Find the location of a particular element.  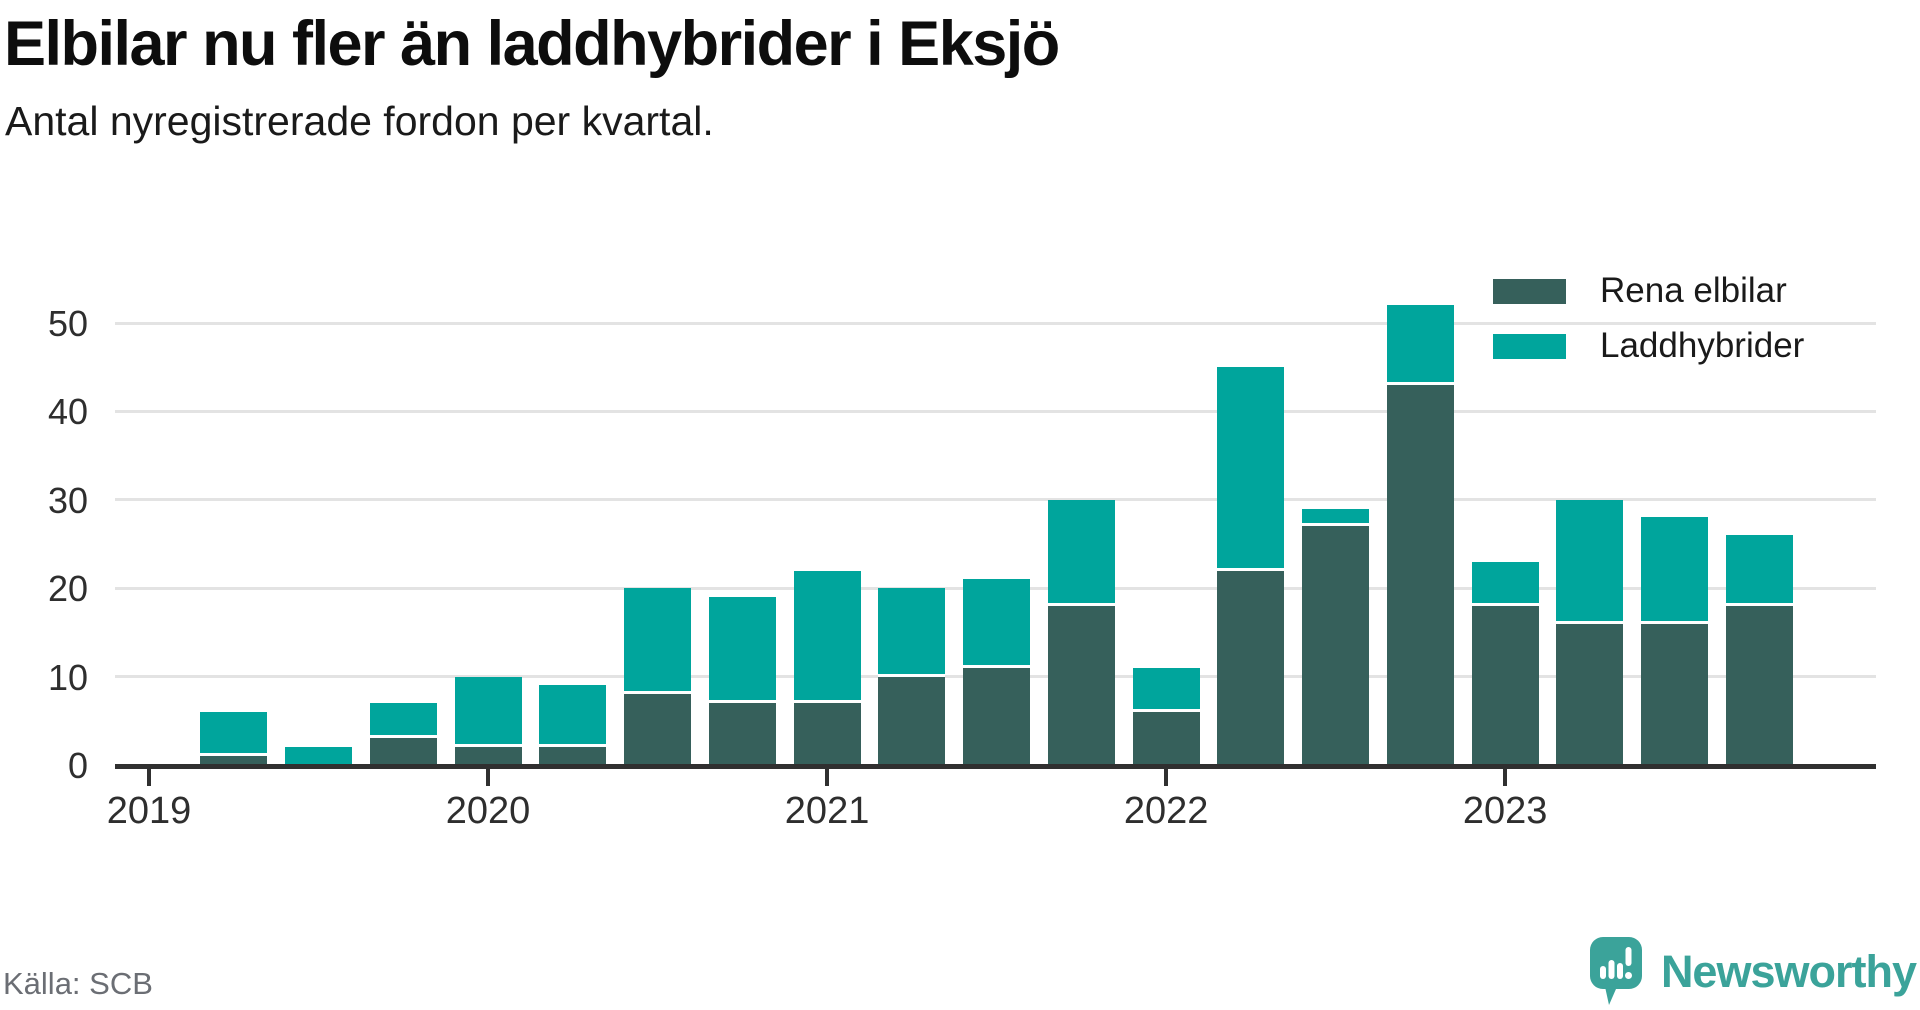

bar-2021-q4 is located at coordinates (1081, 632).